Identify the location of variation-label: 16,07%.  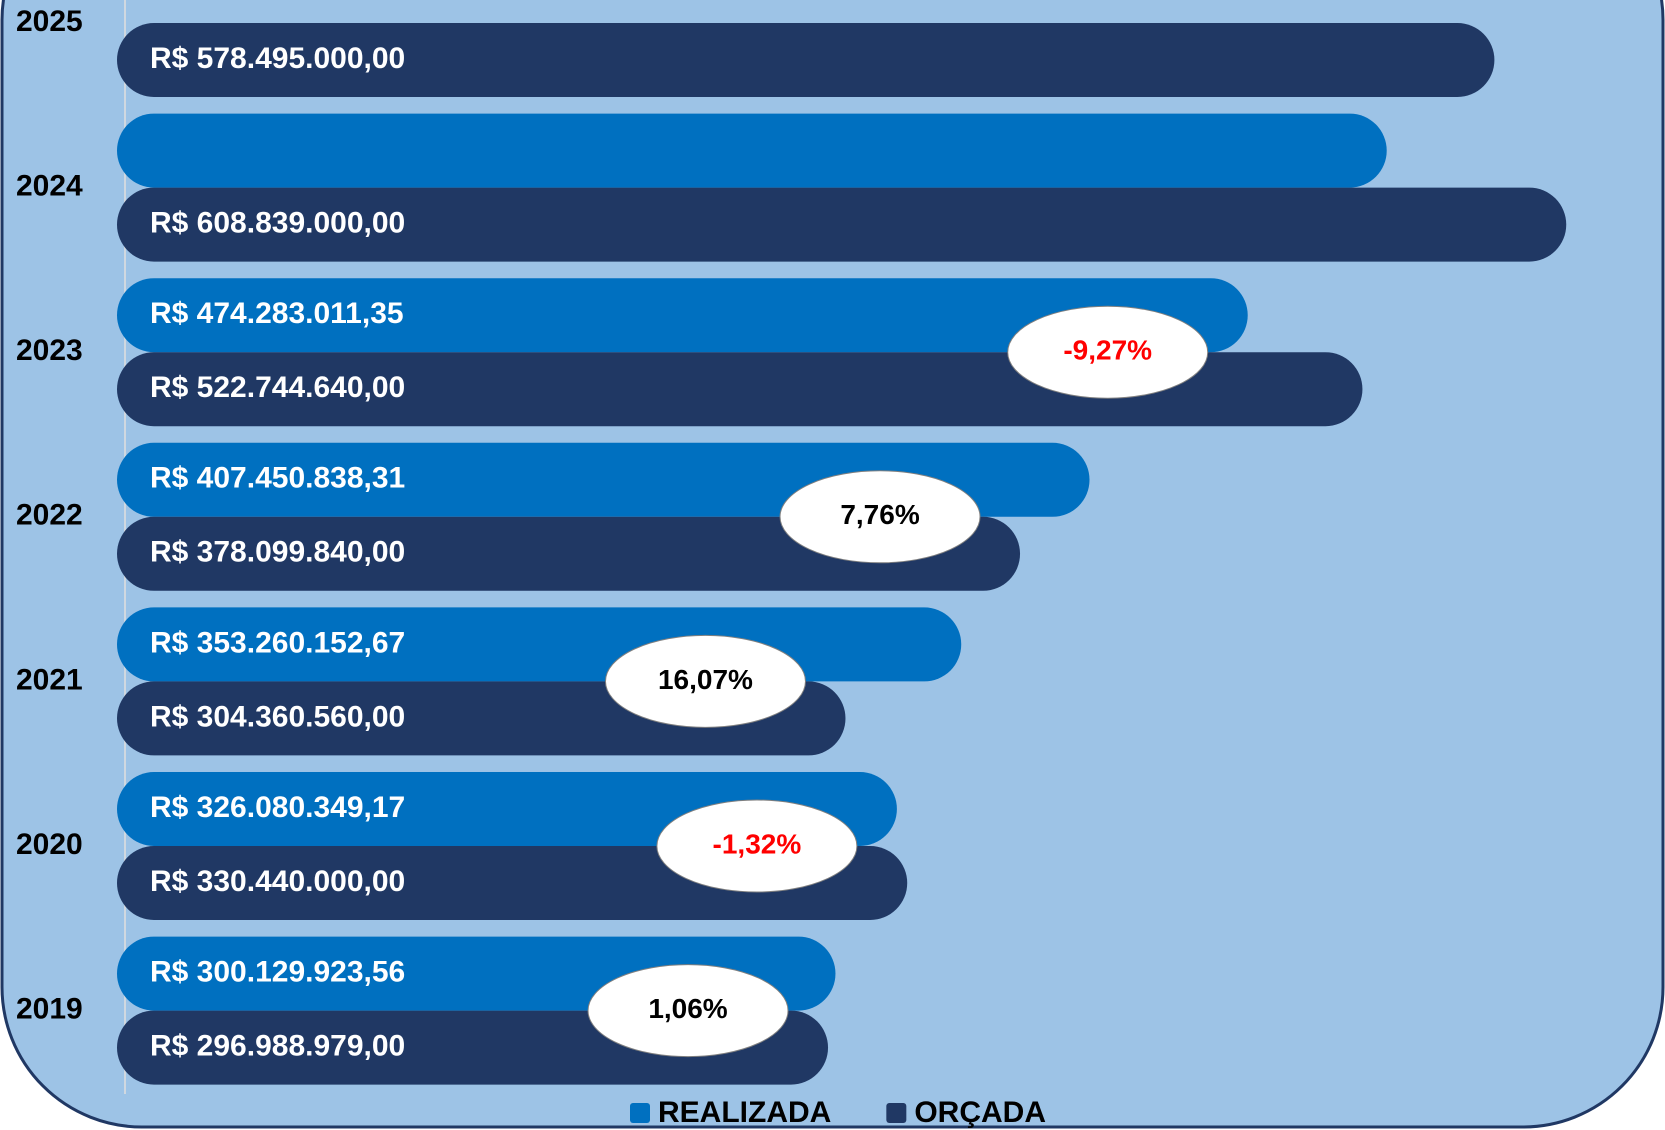
(705, 679).